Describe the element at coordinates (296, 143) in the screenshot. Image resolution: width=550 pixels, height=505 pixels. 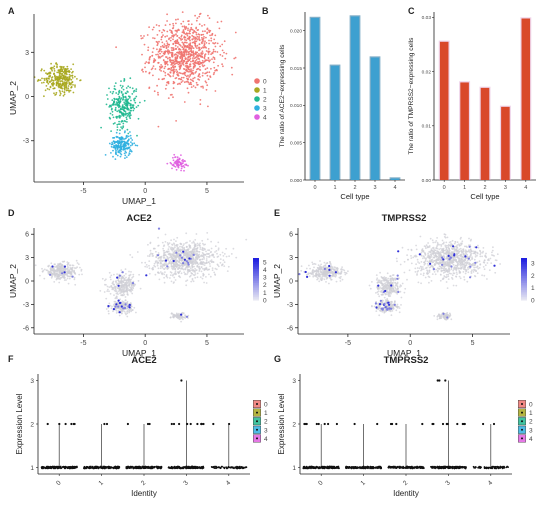
I see `y-tick-label: 0.005` at that location.